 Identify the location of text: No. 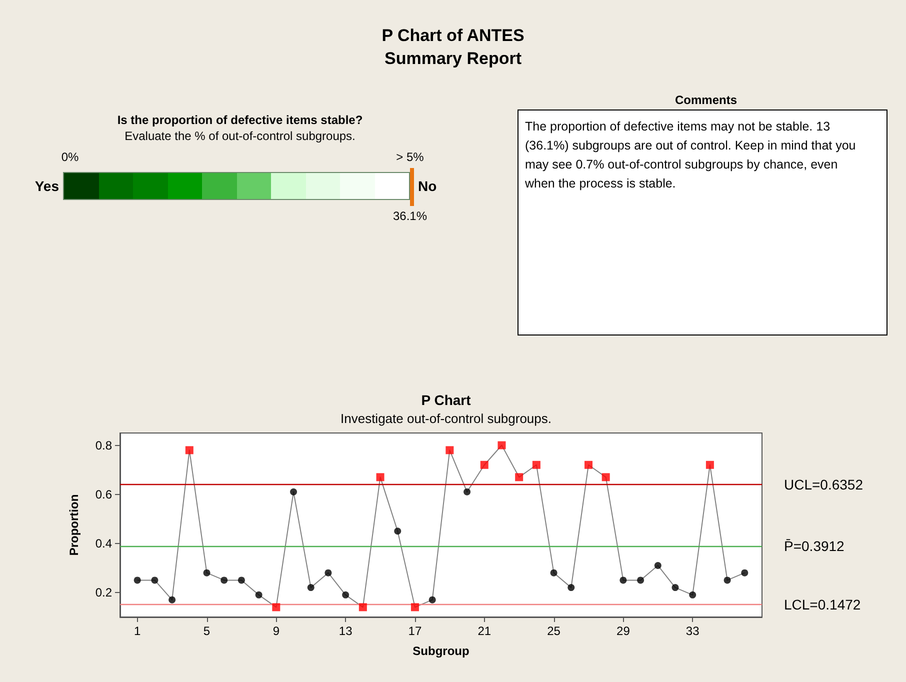
(427, 186).